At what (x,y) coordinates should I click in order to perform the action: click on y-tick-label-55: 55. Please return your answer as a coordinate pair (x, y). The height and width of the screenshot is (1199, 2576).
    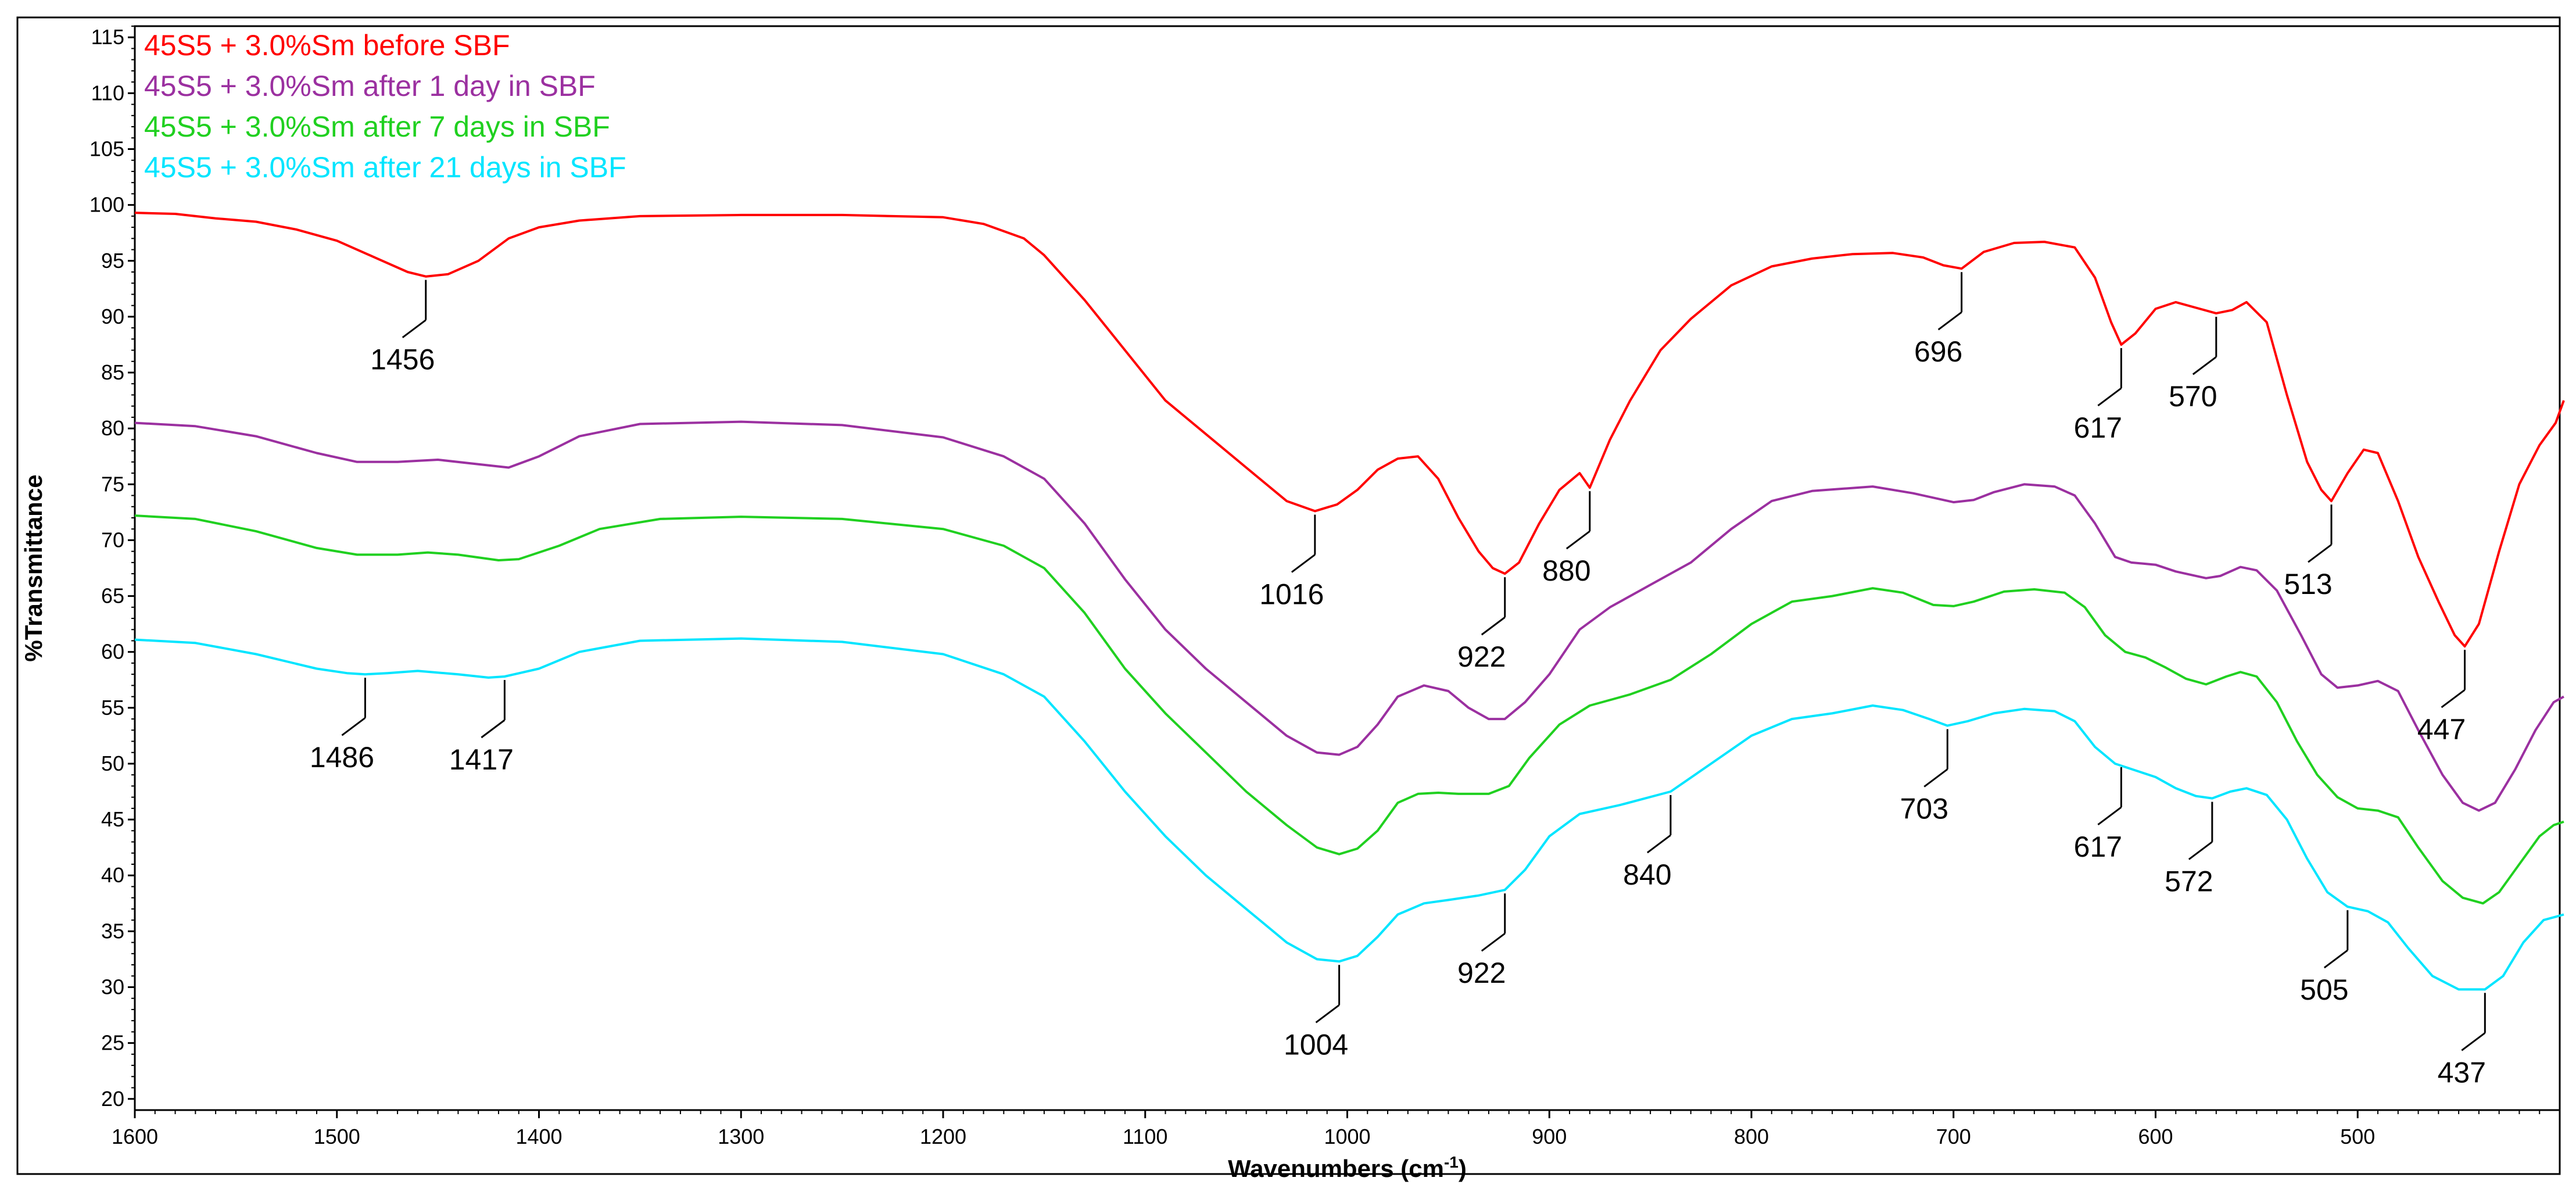
    Looking at the image, I should click on (112, 708).